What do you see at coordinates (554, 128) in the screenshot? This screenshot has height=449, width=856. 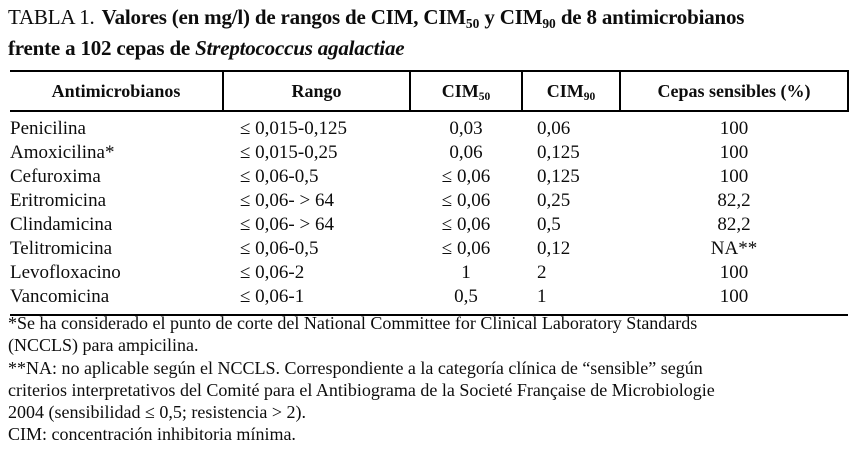 I see `cell-cim90: 0,06` at bounding box center [554, 128].